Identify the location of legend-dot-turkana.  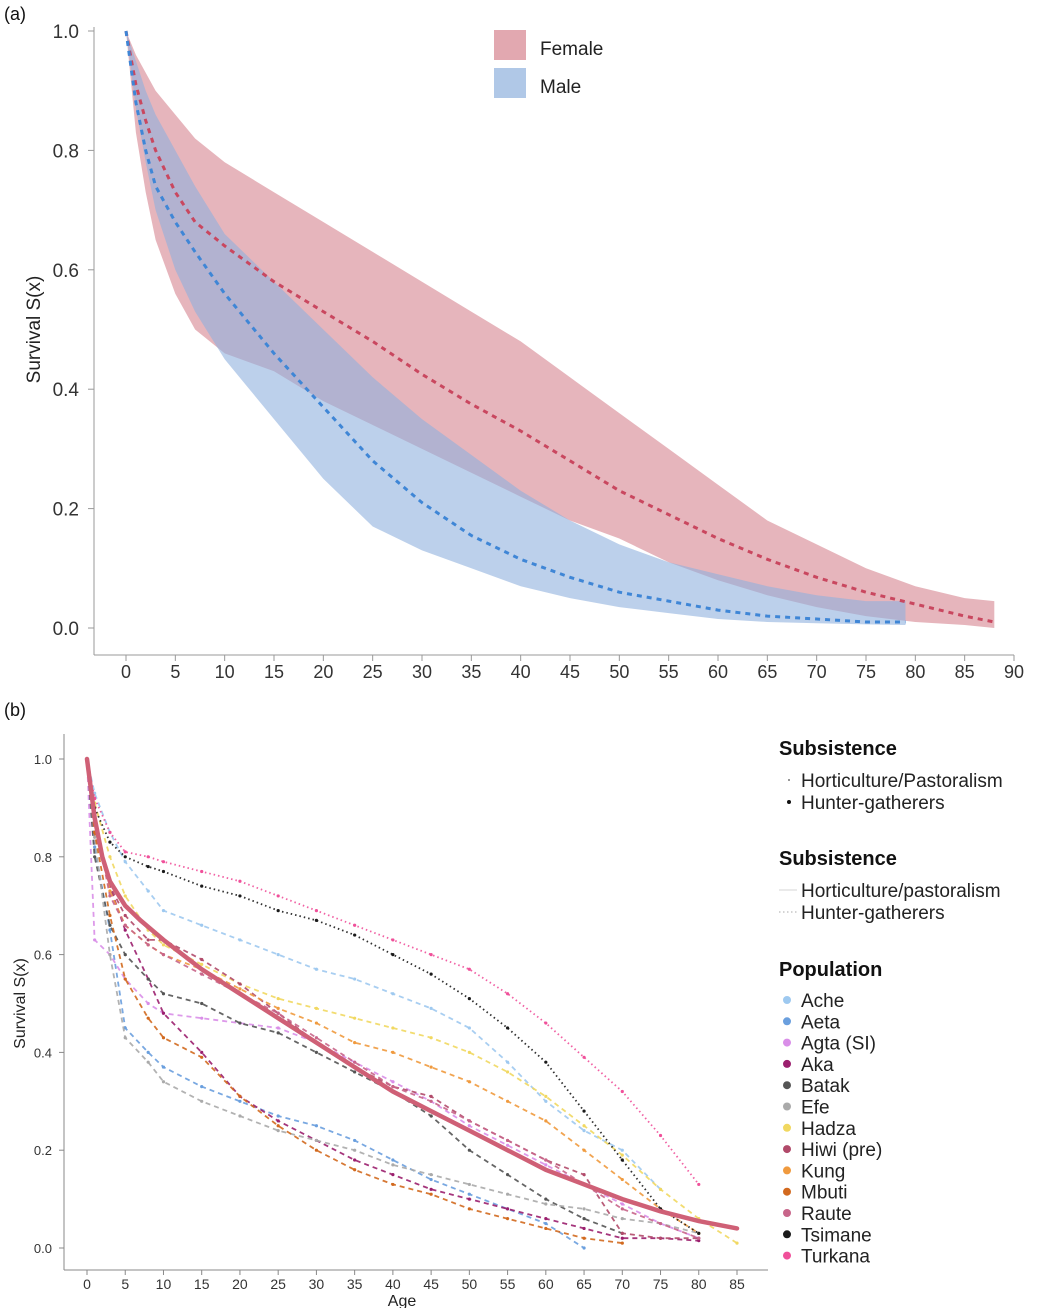
(787, 1255).